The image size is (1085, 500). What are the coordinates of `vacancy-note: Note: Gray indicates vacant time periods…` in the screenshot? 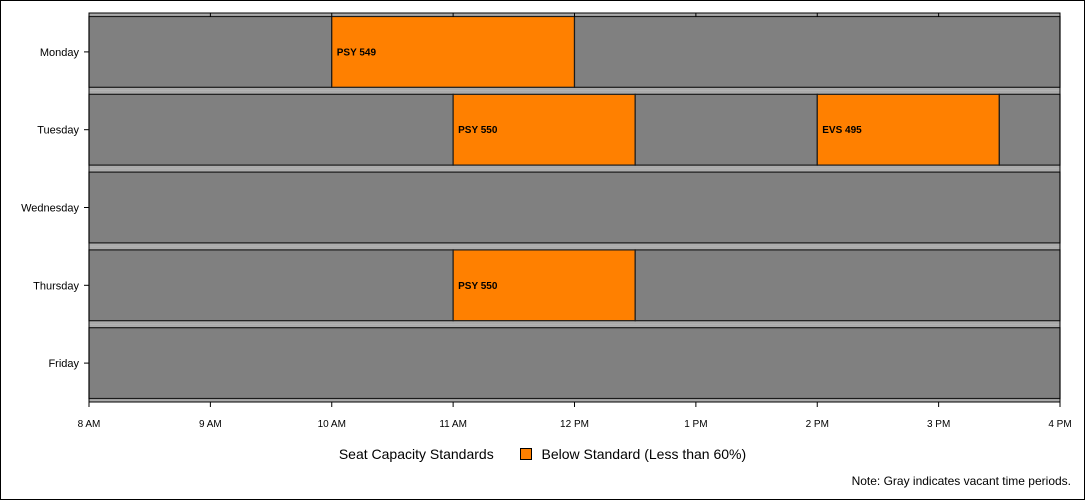 It's located at (961, 481).